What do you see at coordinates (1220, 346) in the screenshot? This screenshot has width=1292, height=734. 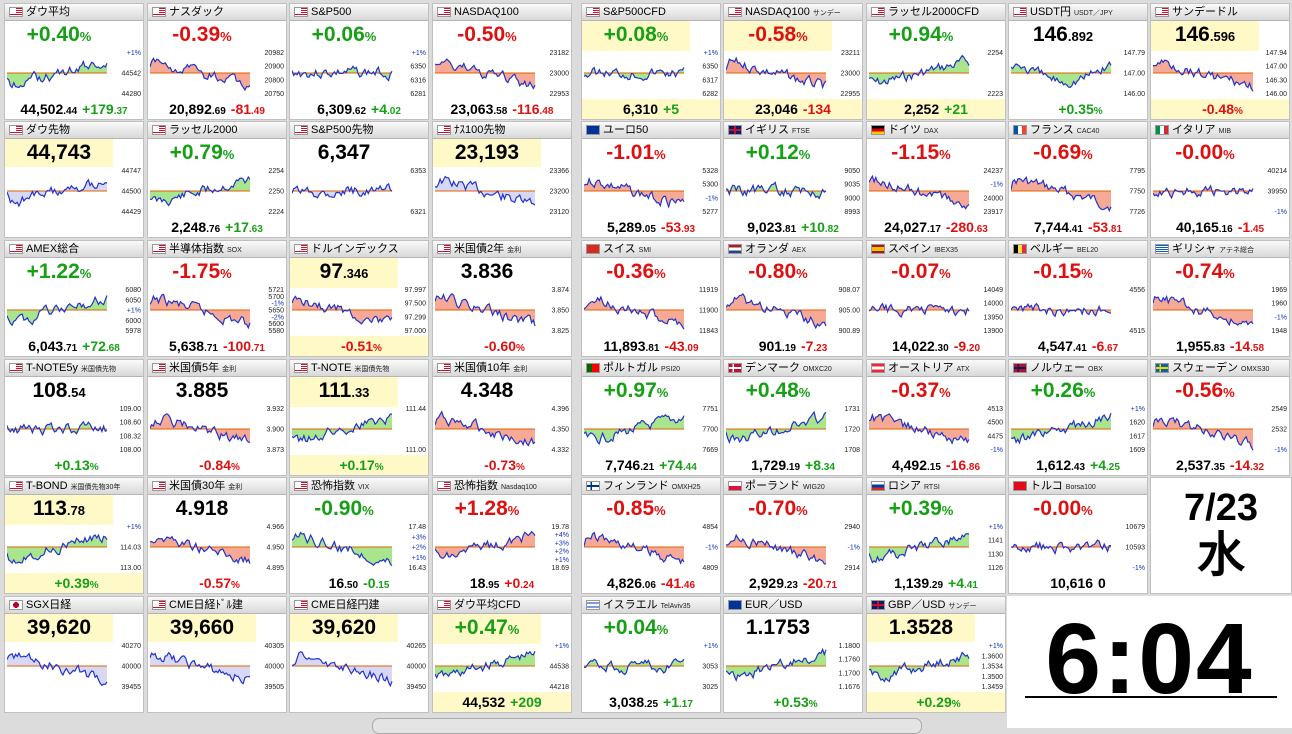 I see `tile-footer: 1,955.83 -14.58` at bounding box center [1220, 346].